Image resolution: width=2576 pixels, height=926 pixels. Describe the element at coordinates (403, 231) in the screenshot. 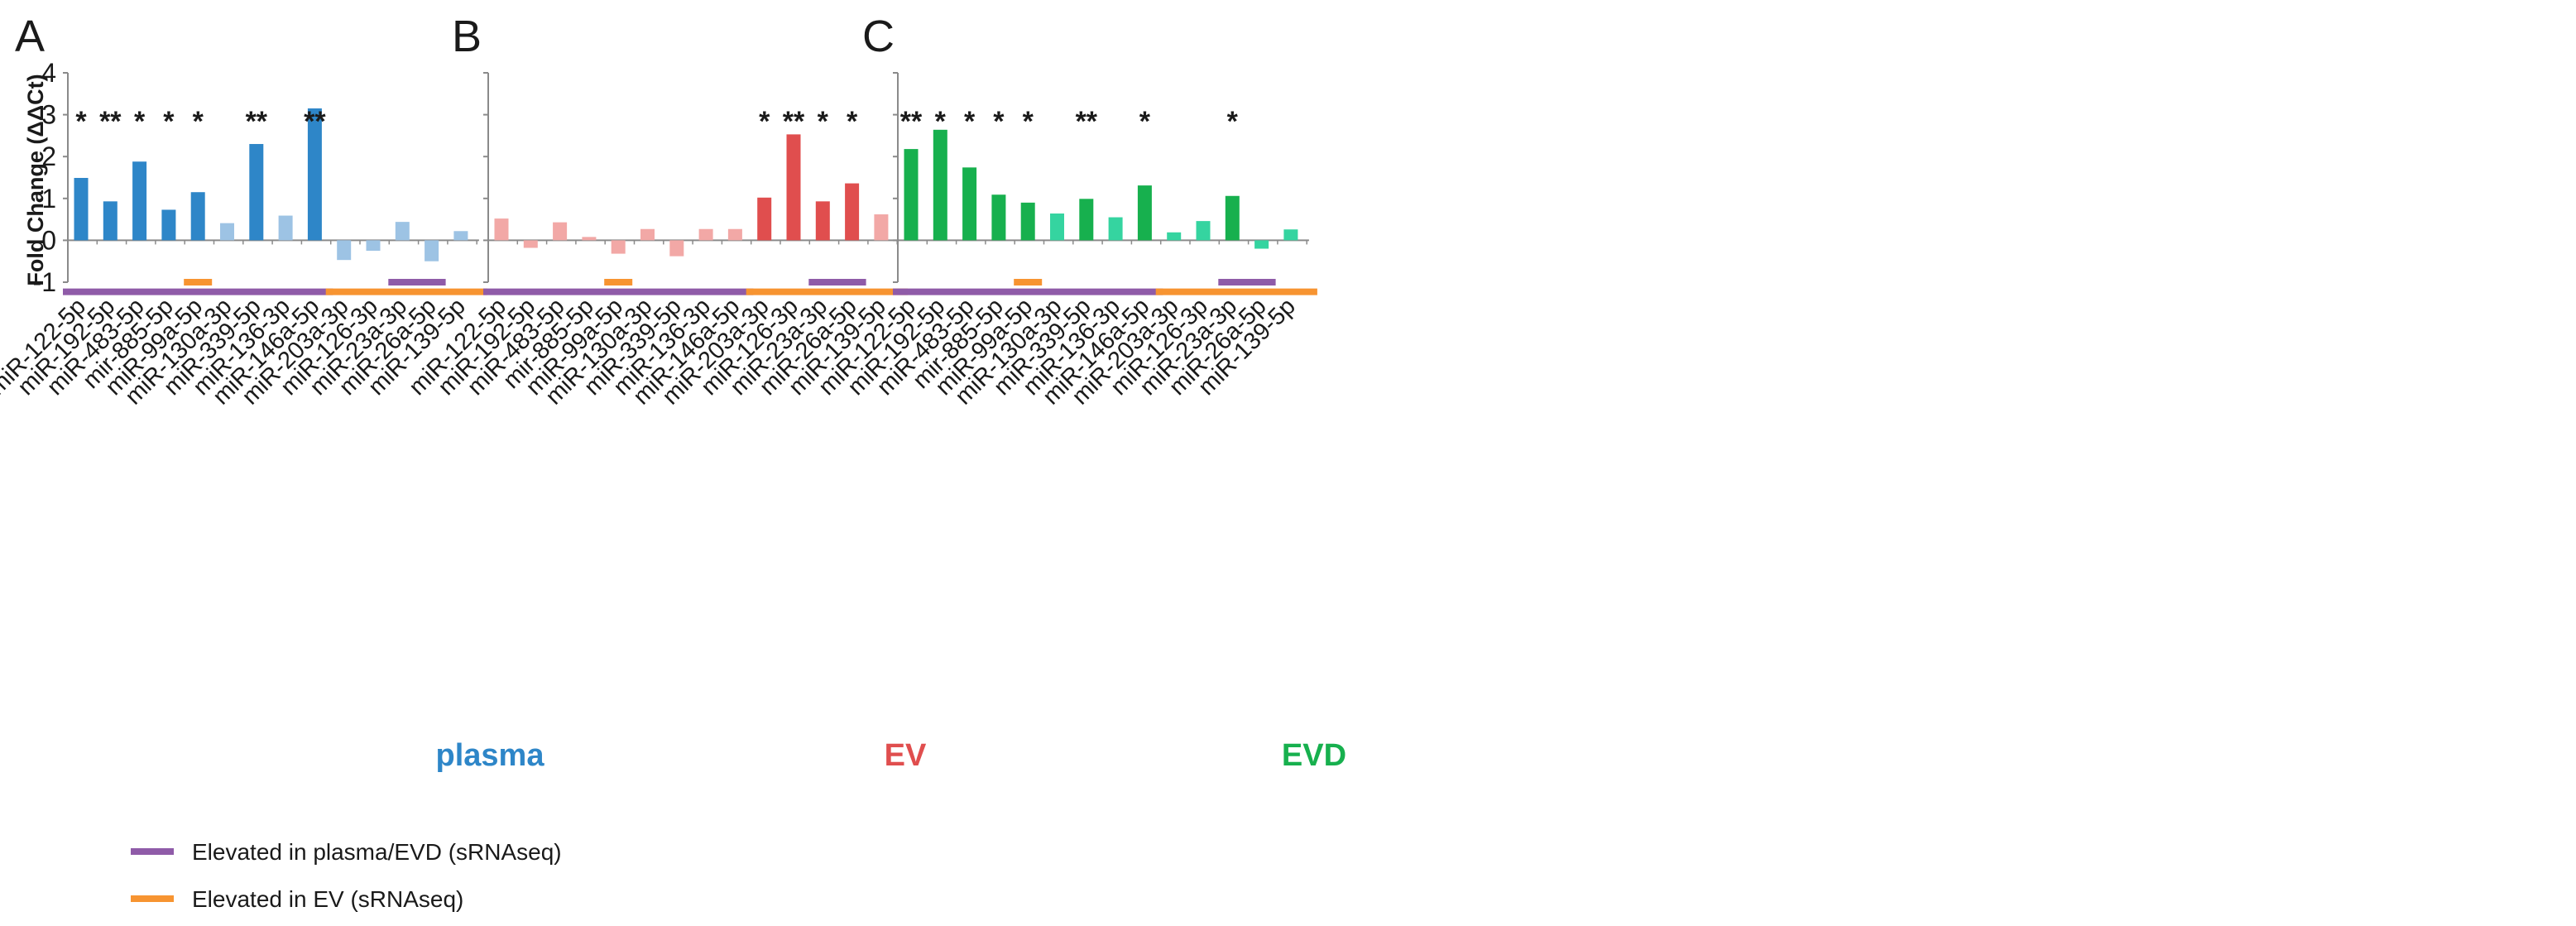

I see `bar-plasma-mir-23a-3p` at that location.